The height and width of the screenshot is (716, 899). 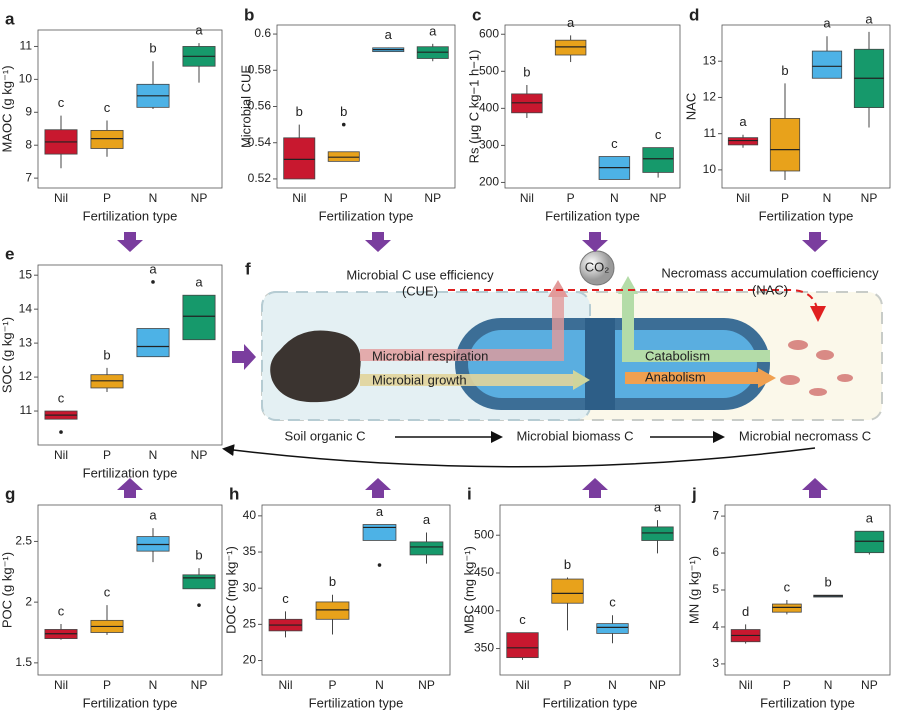 I want to click on x-tick-label: P, so click(x=567, y=685).